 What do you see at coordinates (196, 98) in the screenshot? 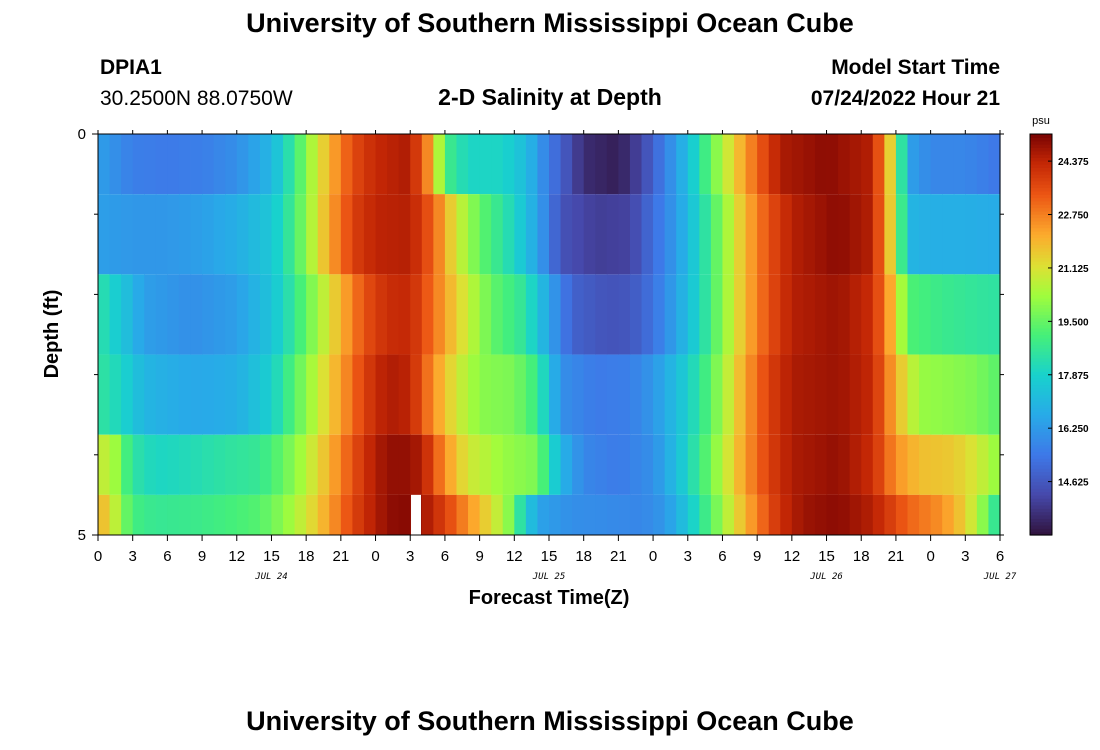
I see `station-coordinates: 30.2500N 88.0750W` at bounding box center [196, 98].